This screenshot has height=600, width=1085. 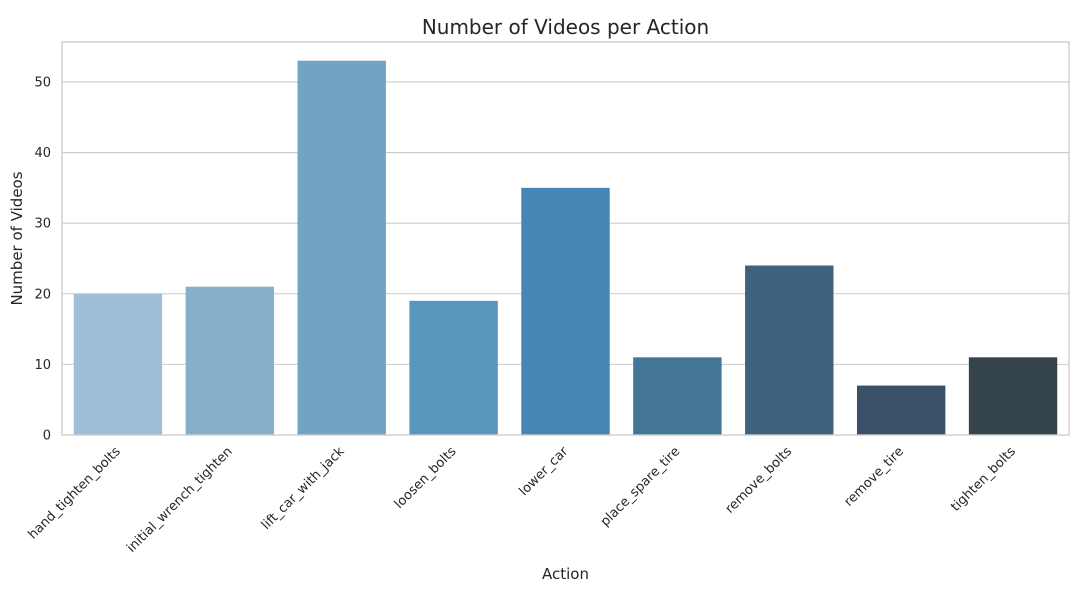 What do you see at coordinates (759, 480) in the screenshot?
I see `x-tick-label: remove_bolts` at bounding box center [759, 480].